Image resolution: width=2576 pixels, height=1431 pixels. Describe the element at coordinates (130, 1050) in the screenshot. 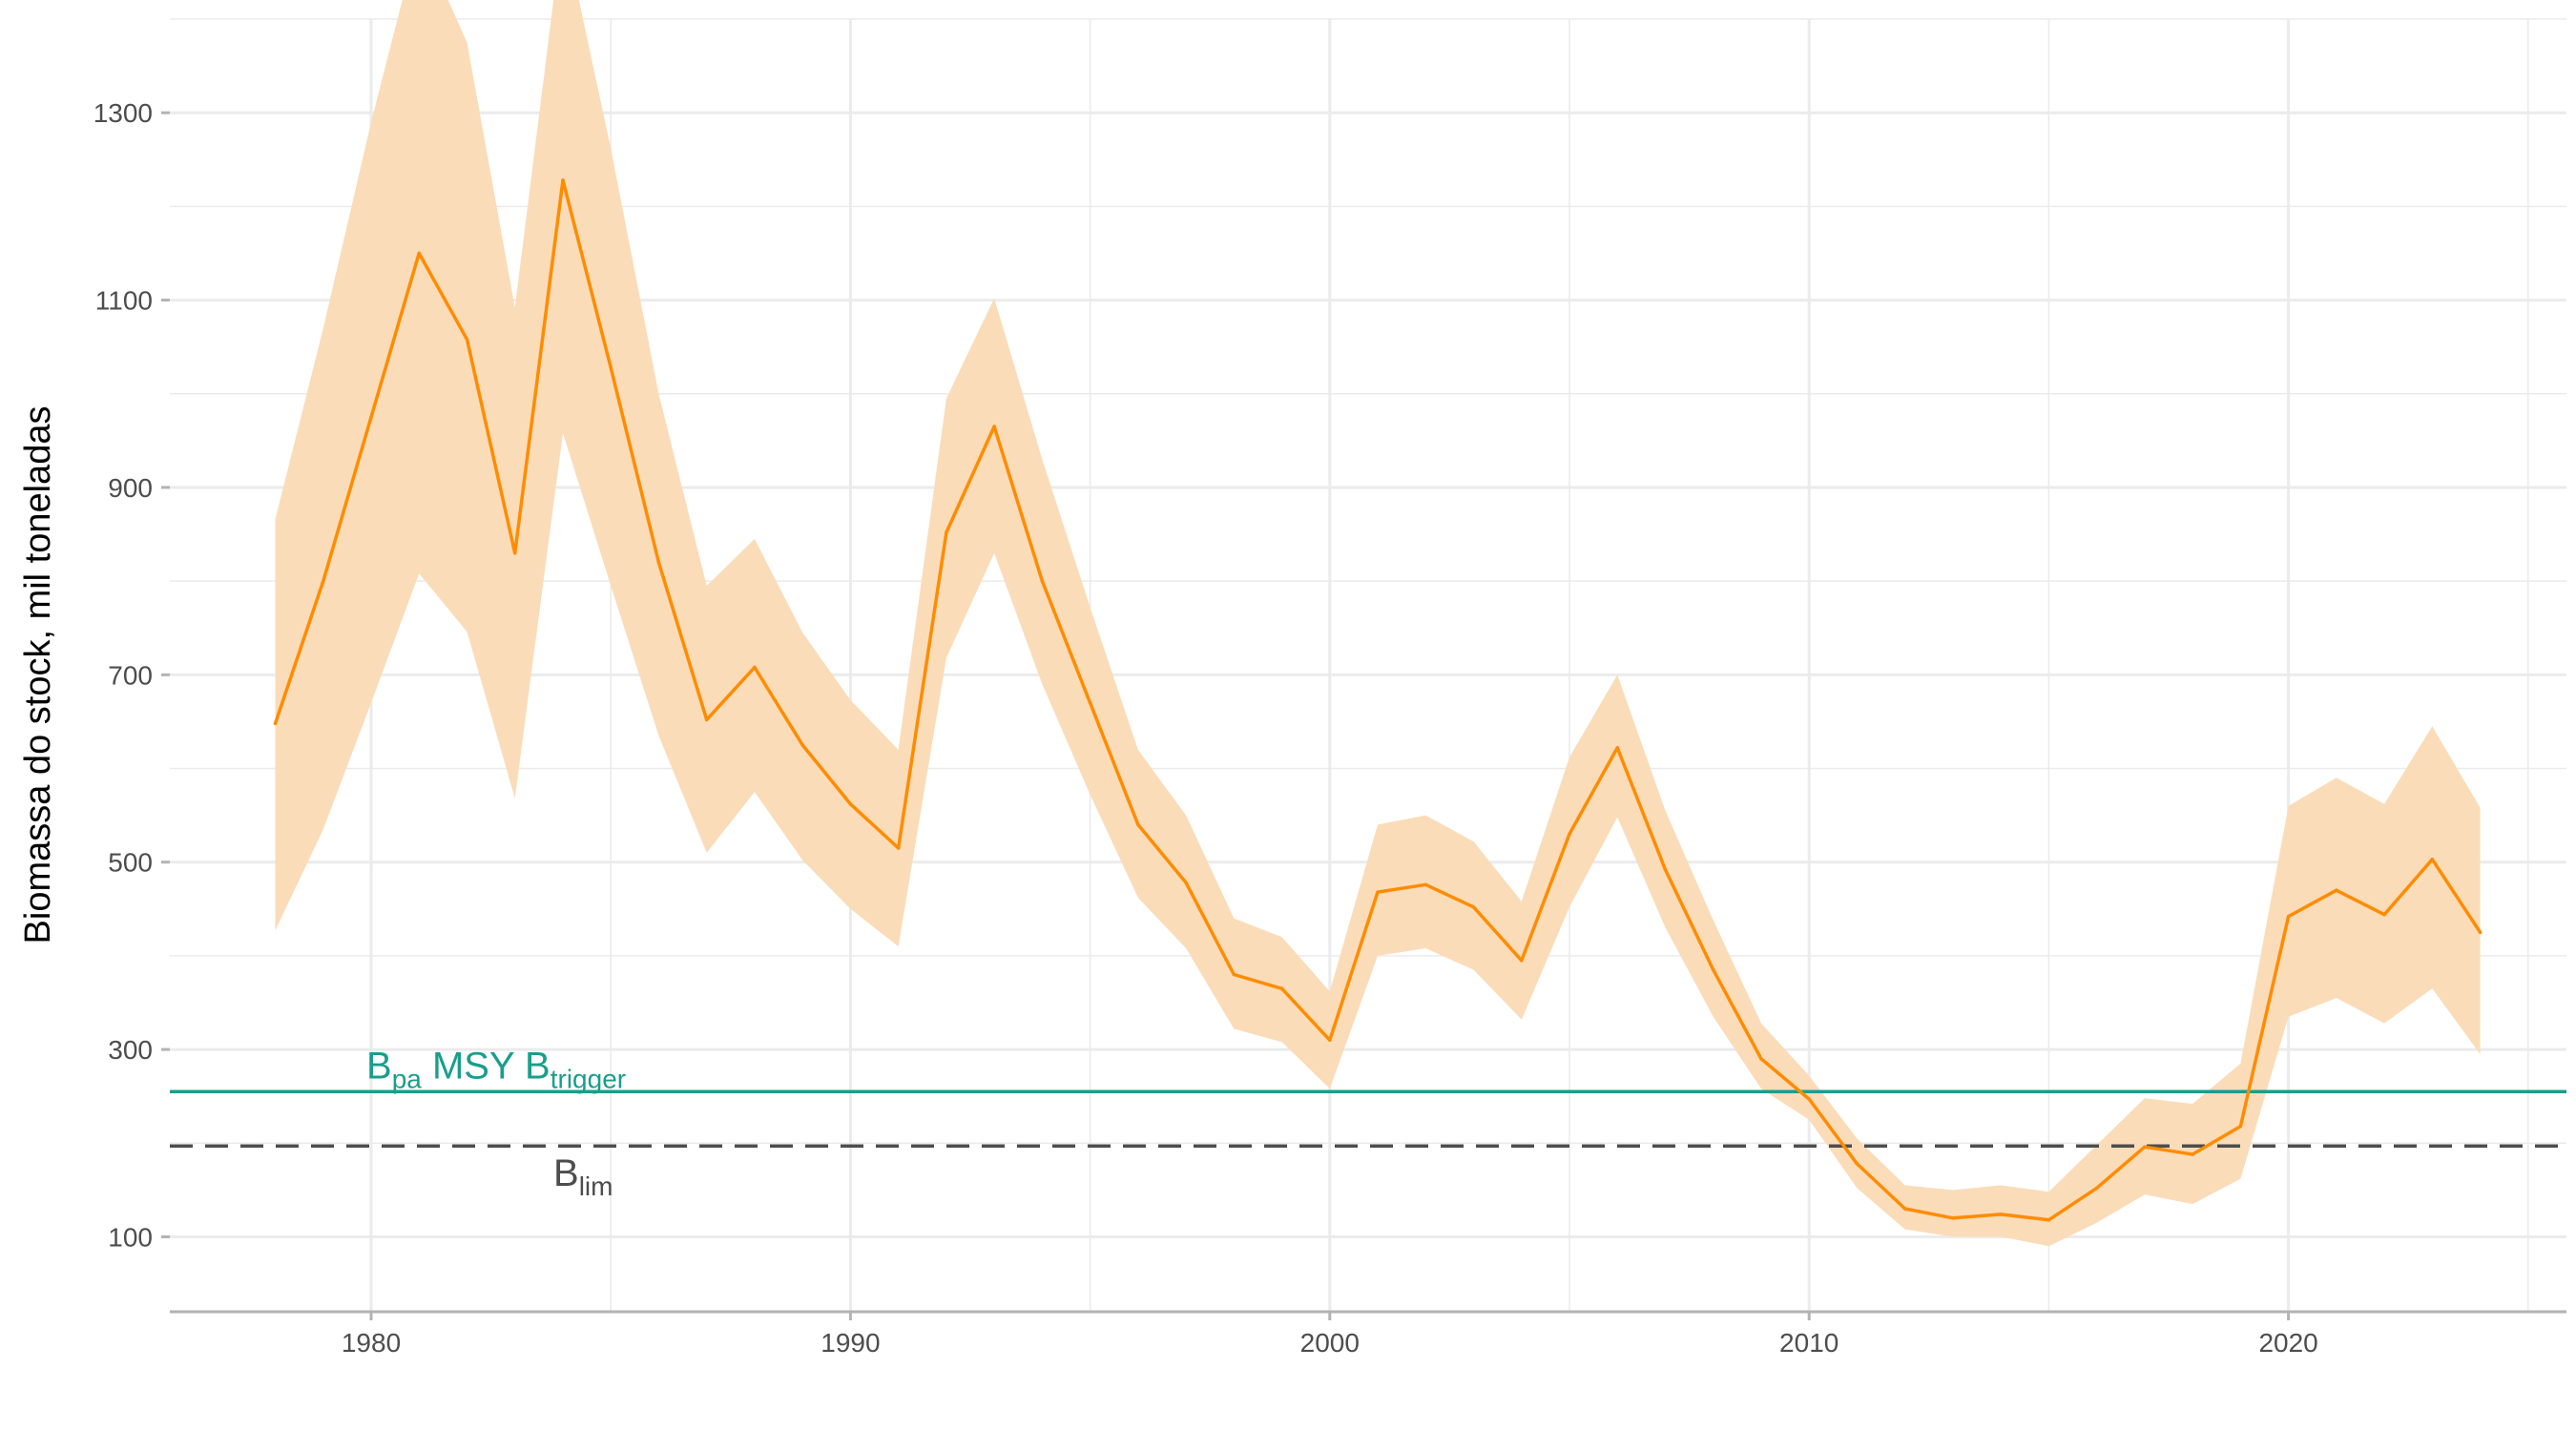

I see `y-tick-label: 300` at that location.